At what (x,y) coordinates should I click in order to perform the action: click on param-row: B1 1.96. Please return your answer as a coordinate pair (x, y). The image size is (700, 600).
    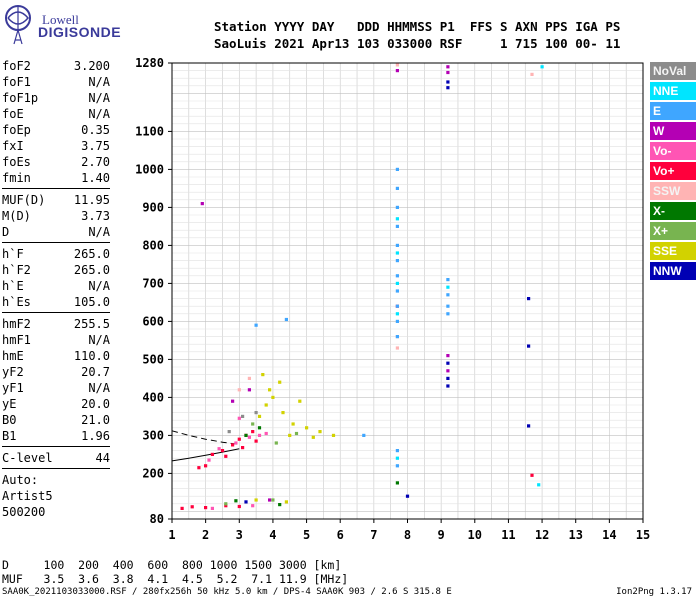
    Looking at the image, I should click on (56, 436).